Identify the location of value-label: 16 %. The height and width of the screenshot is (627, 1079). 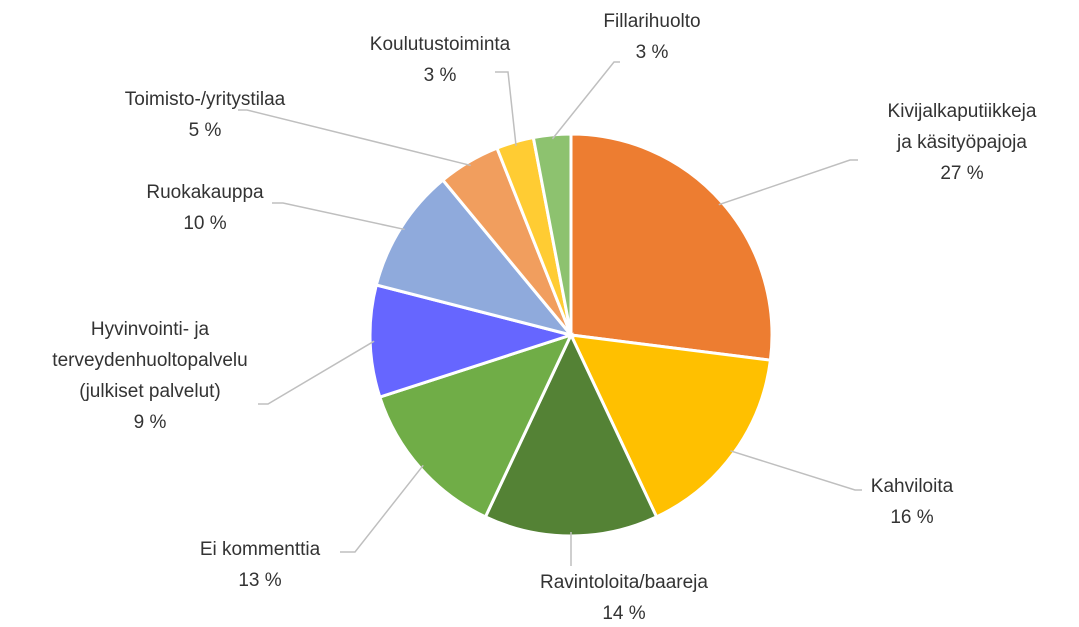
(912, 517).